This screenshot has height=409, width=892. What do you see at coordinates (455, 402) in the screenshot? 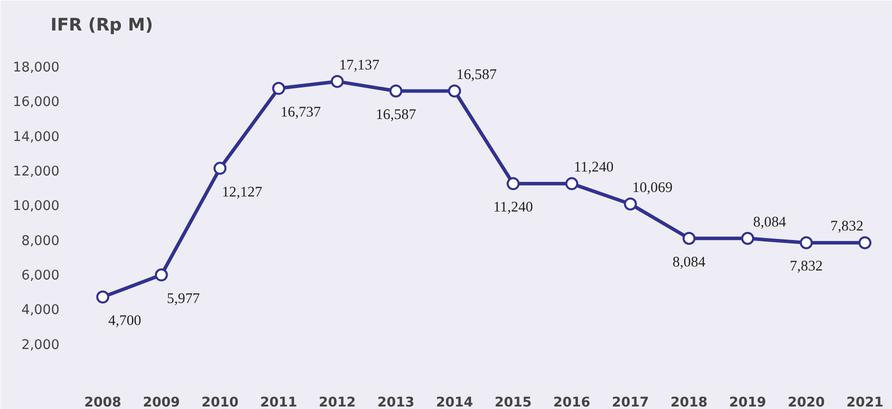
I see `x-tick-label: 2014` at bounding box center [455, 402].